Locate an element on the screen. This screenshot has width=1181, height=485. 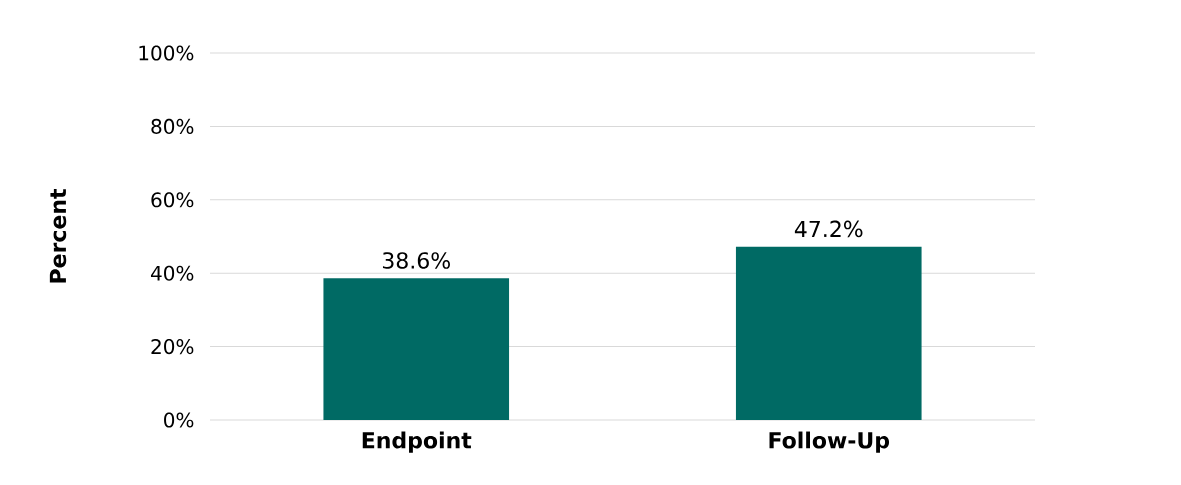
y-tick-label: 100% is located at coordinates (166, 53).